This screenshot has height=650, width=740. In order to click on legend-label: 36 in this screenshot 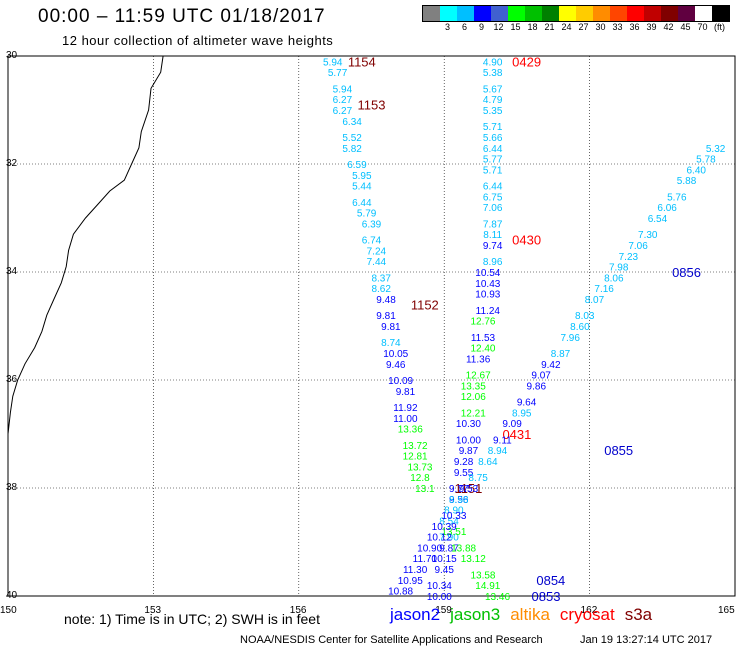, I will do `click(634, 27)`.